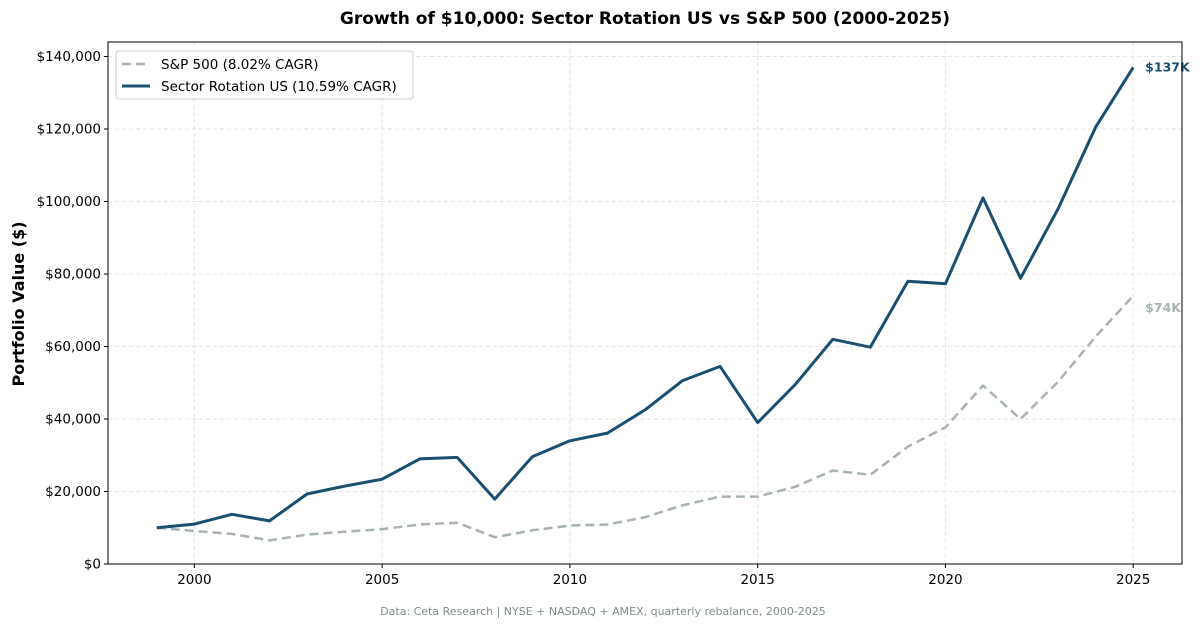  Describe the element at coordinates (1168, 66) in the screenshot. I see `end-value-label: $137K` at that location.